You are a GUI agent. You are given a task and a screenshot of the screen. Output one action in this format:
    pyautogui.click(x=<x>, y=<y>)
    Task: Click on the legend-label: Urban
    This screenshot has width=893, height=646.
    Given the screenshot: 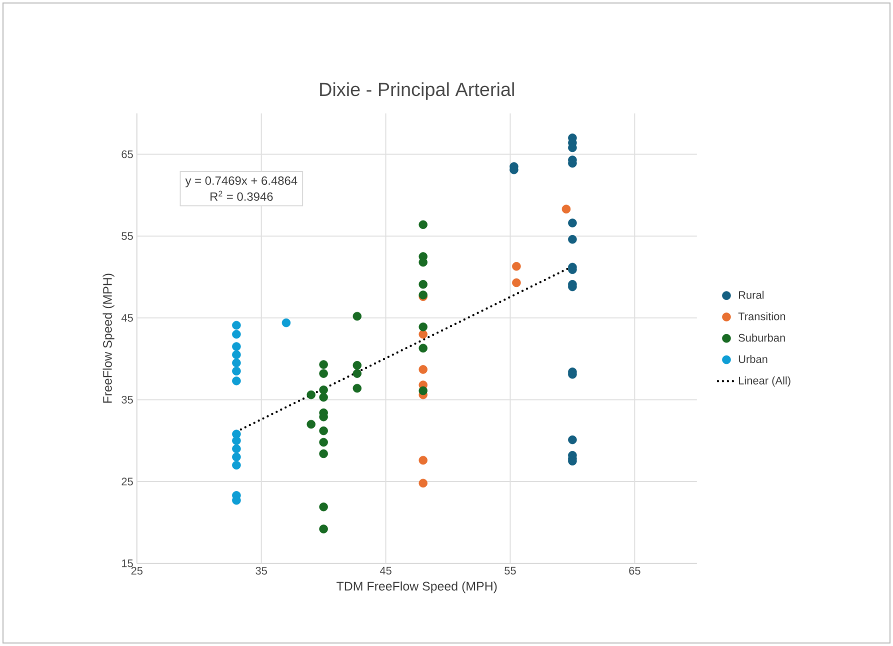 What is the action you would take?
    pyautogui.click(x=753, y=359)
    